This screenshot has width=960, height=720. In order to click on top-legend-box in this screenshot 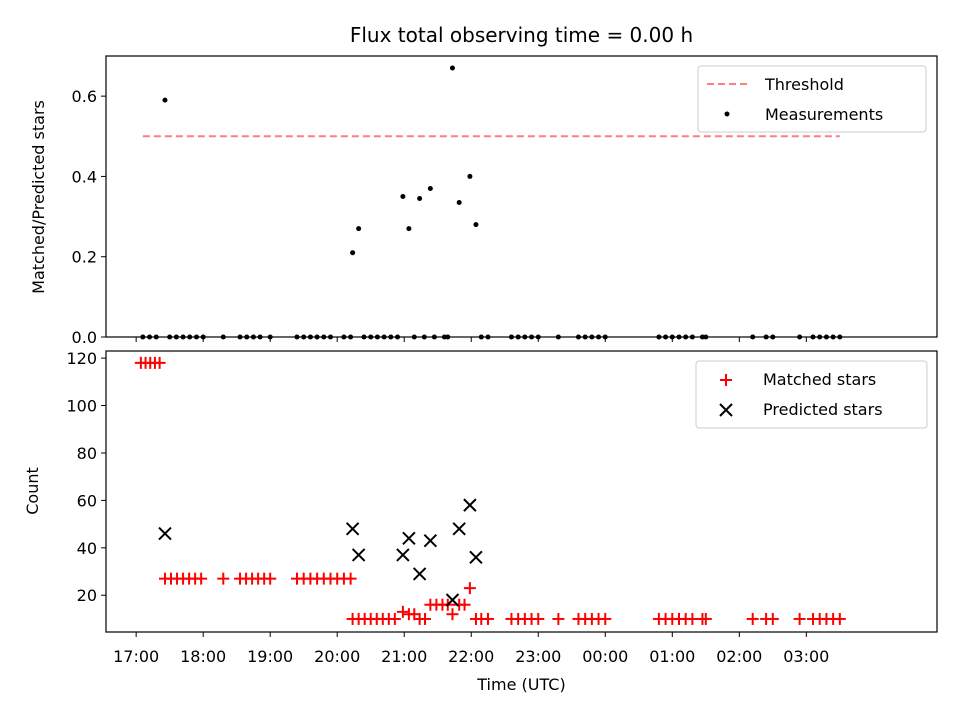, I will do `click(812, 99)`.